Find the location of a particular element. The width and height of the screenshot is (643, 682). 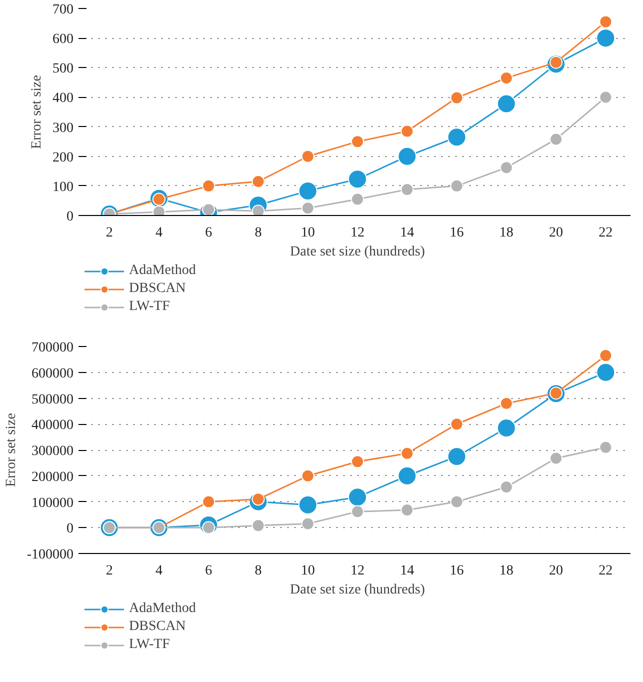

y-tick-label: 200000 is located at coordinates (53, 477).